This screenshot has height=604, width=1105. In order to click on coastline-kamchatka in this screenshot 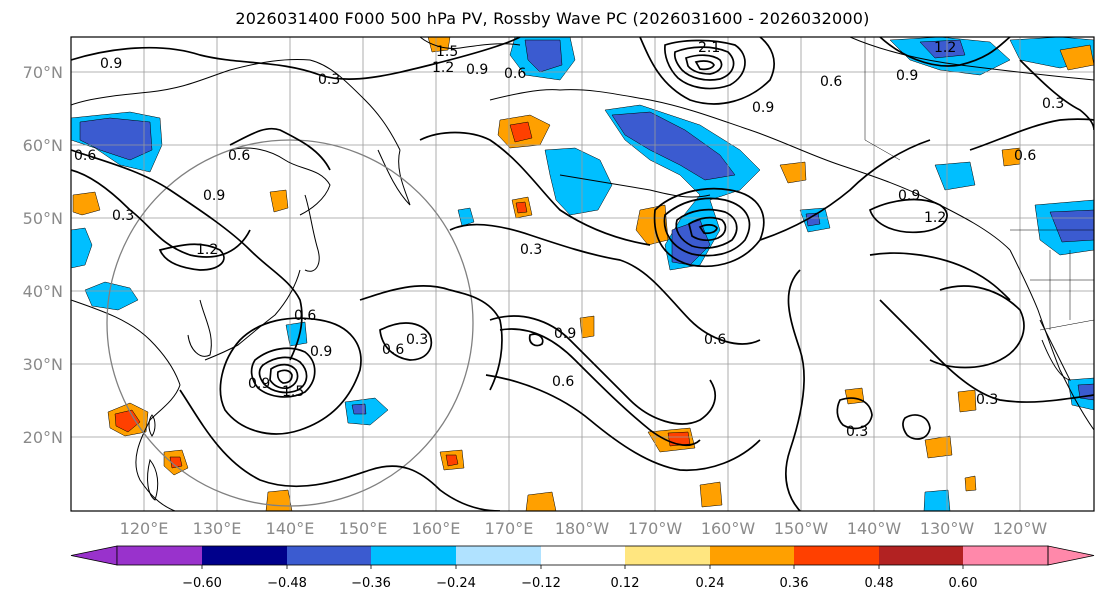, I will do `click(394, 177)`.